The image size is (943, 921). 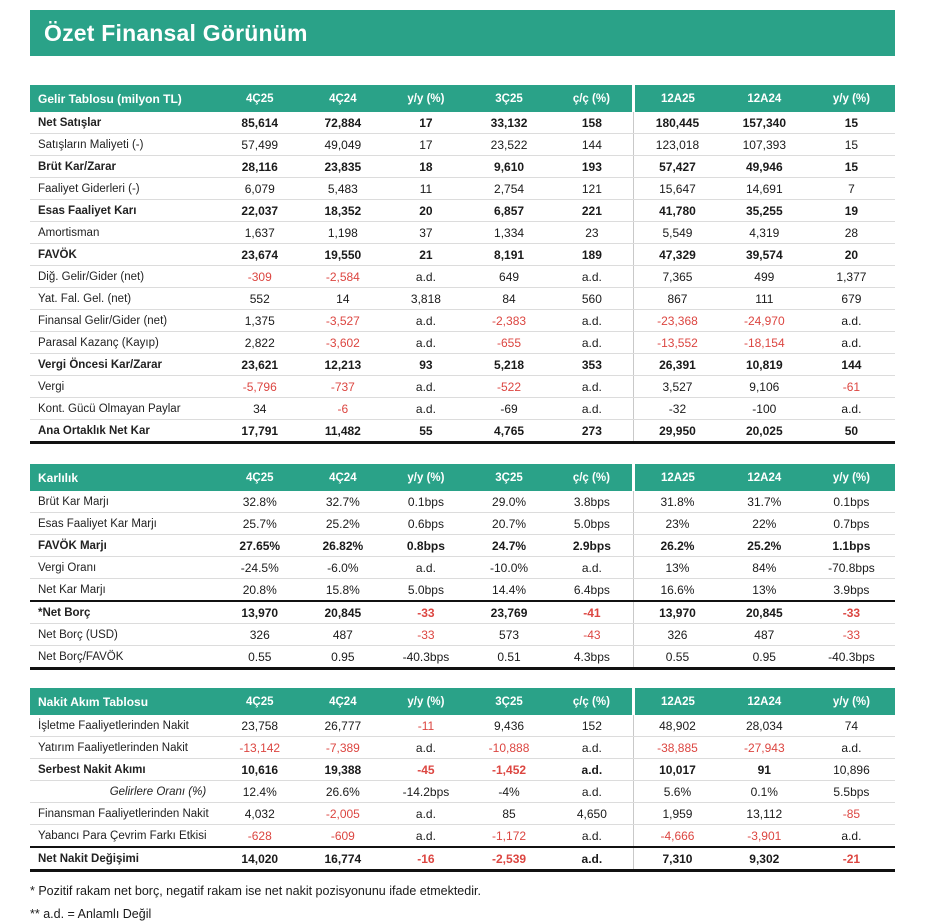 I want to click on cell: 93, so click(x=426, y=364).